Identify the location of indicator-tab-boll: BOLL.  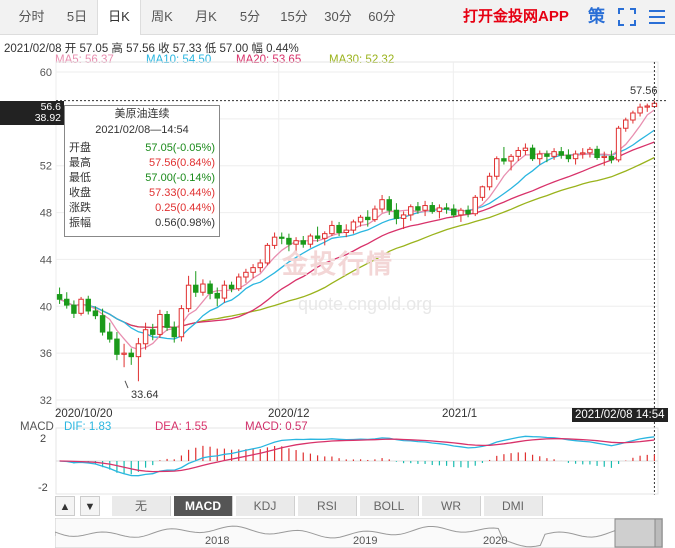
(389, 506).